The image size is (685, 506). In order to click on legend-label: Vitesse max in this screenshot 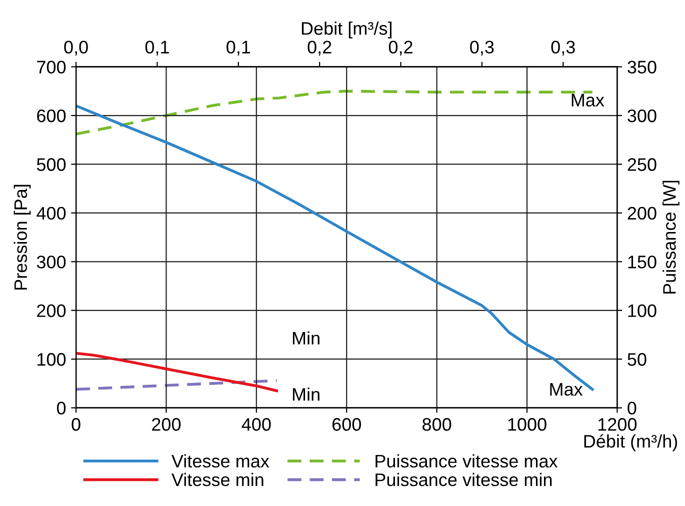, I will do `click(220, 461)`.